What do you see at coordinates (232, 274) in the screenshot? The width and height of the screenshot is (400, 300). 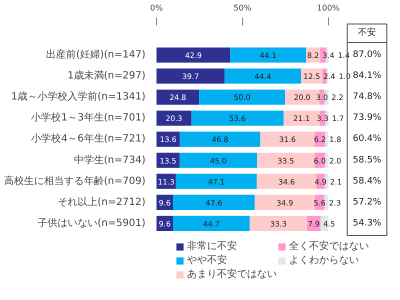 I see `legend-label: あまり不安ではない` at bounding box center [232, 274].